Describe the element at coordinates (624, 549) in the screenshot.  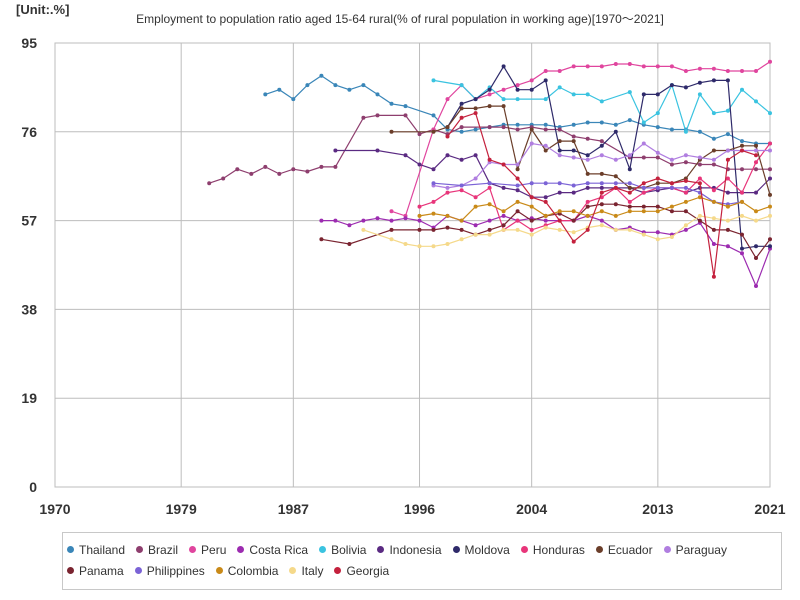
I see `legend-item-ecuador: Ecuador` at that location.